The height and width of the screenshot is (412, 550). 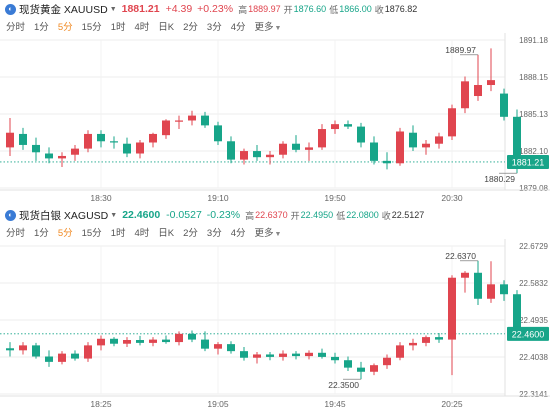 What do you see at coordinates (218, 404) in the screenshot?
I see `x-tick-label: 19:05` at bounding box center [218, 404].